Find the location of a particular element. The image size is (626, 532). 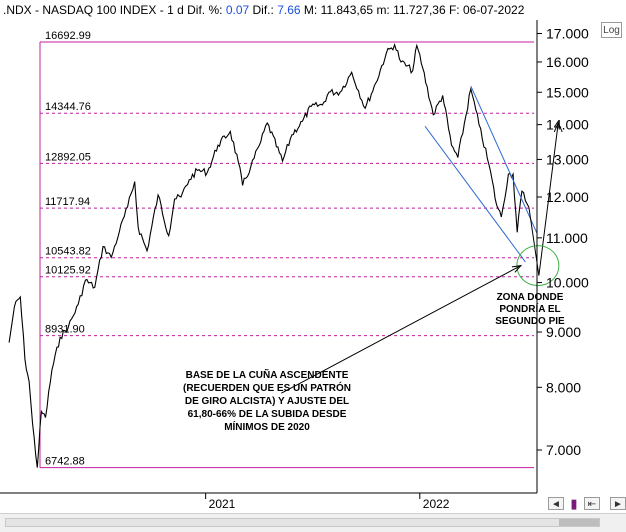

y-tick-label: 10.000 is located at coordinates (567, 283).